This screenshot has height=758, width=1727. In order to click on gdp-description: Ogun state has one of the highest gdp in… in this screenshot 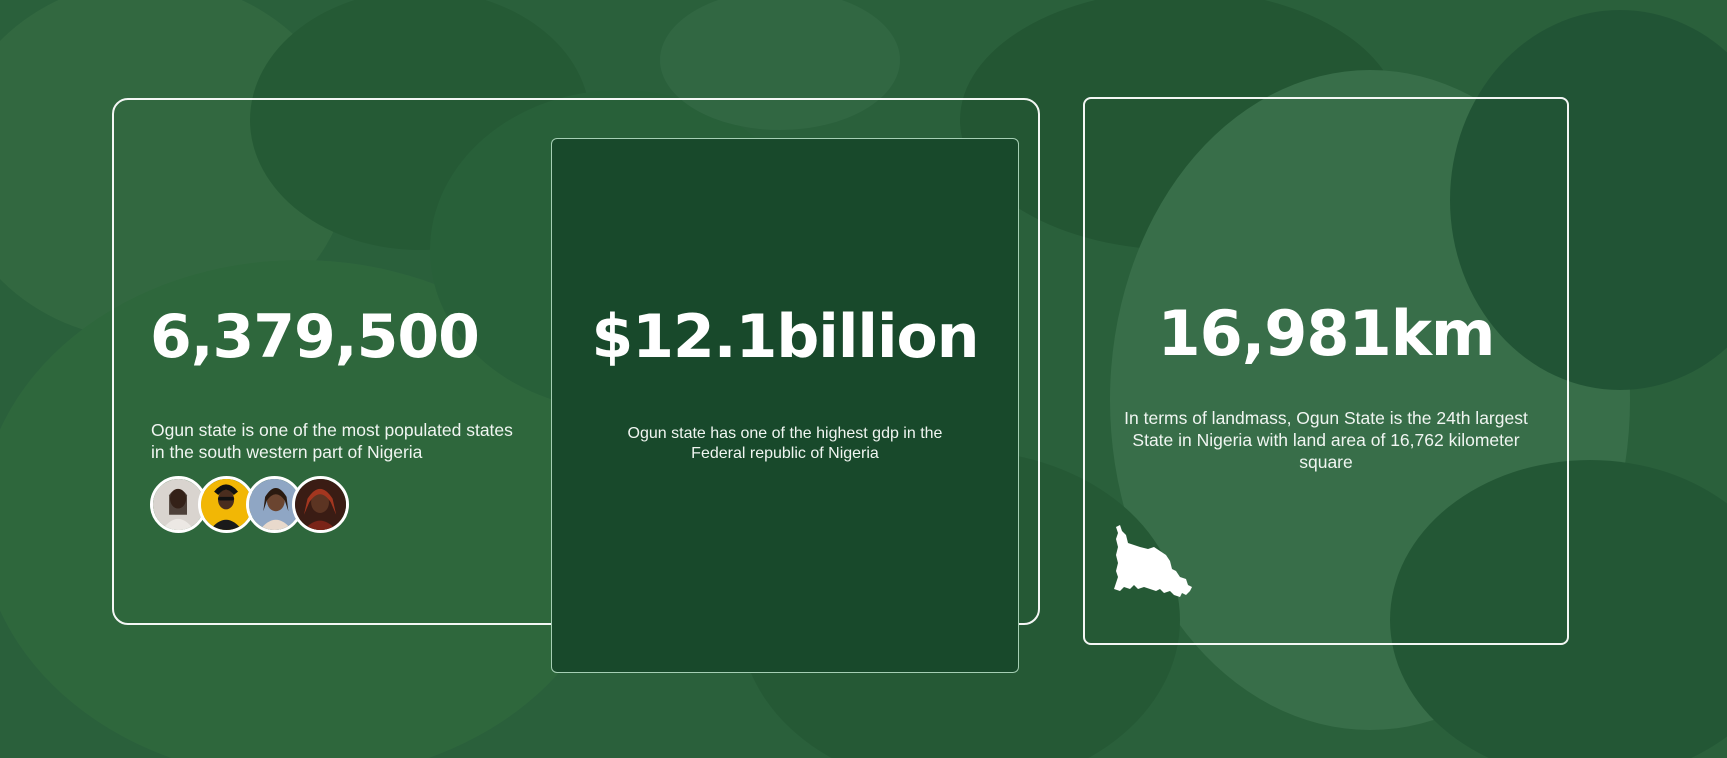, I will do `click(785, 443)`.